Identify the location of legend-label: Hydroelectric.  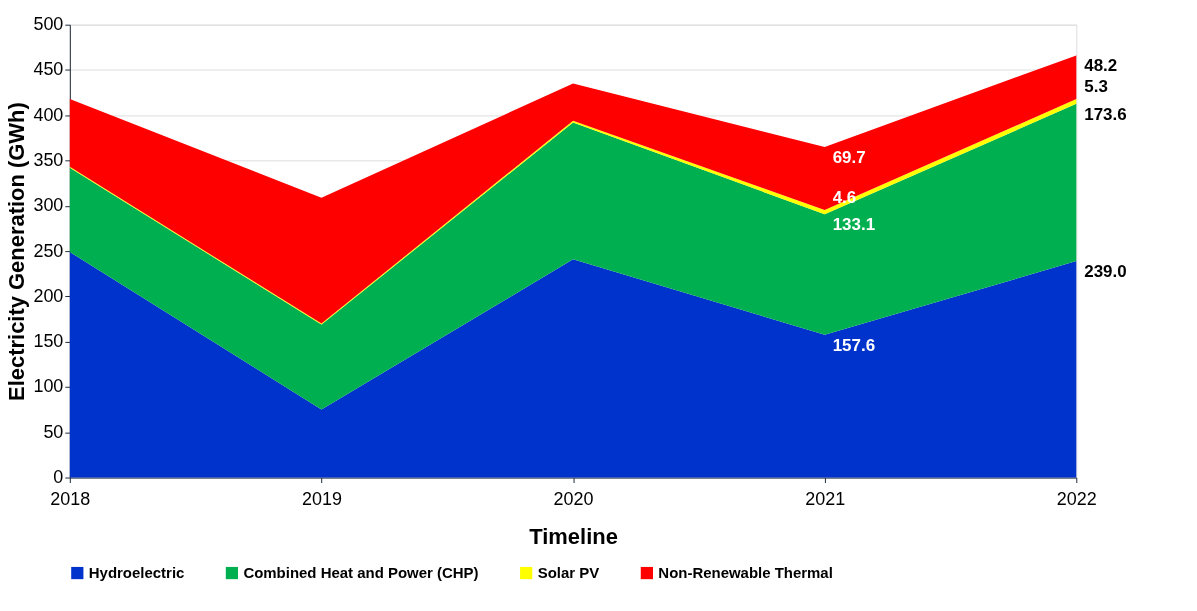
(136, 573).